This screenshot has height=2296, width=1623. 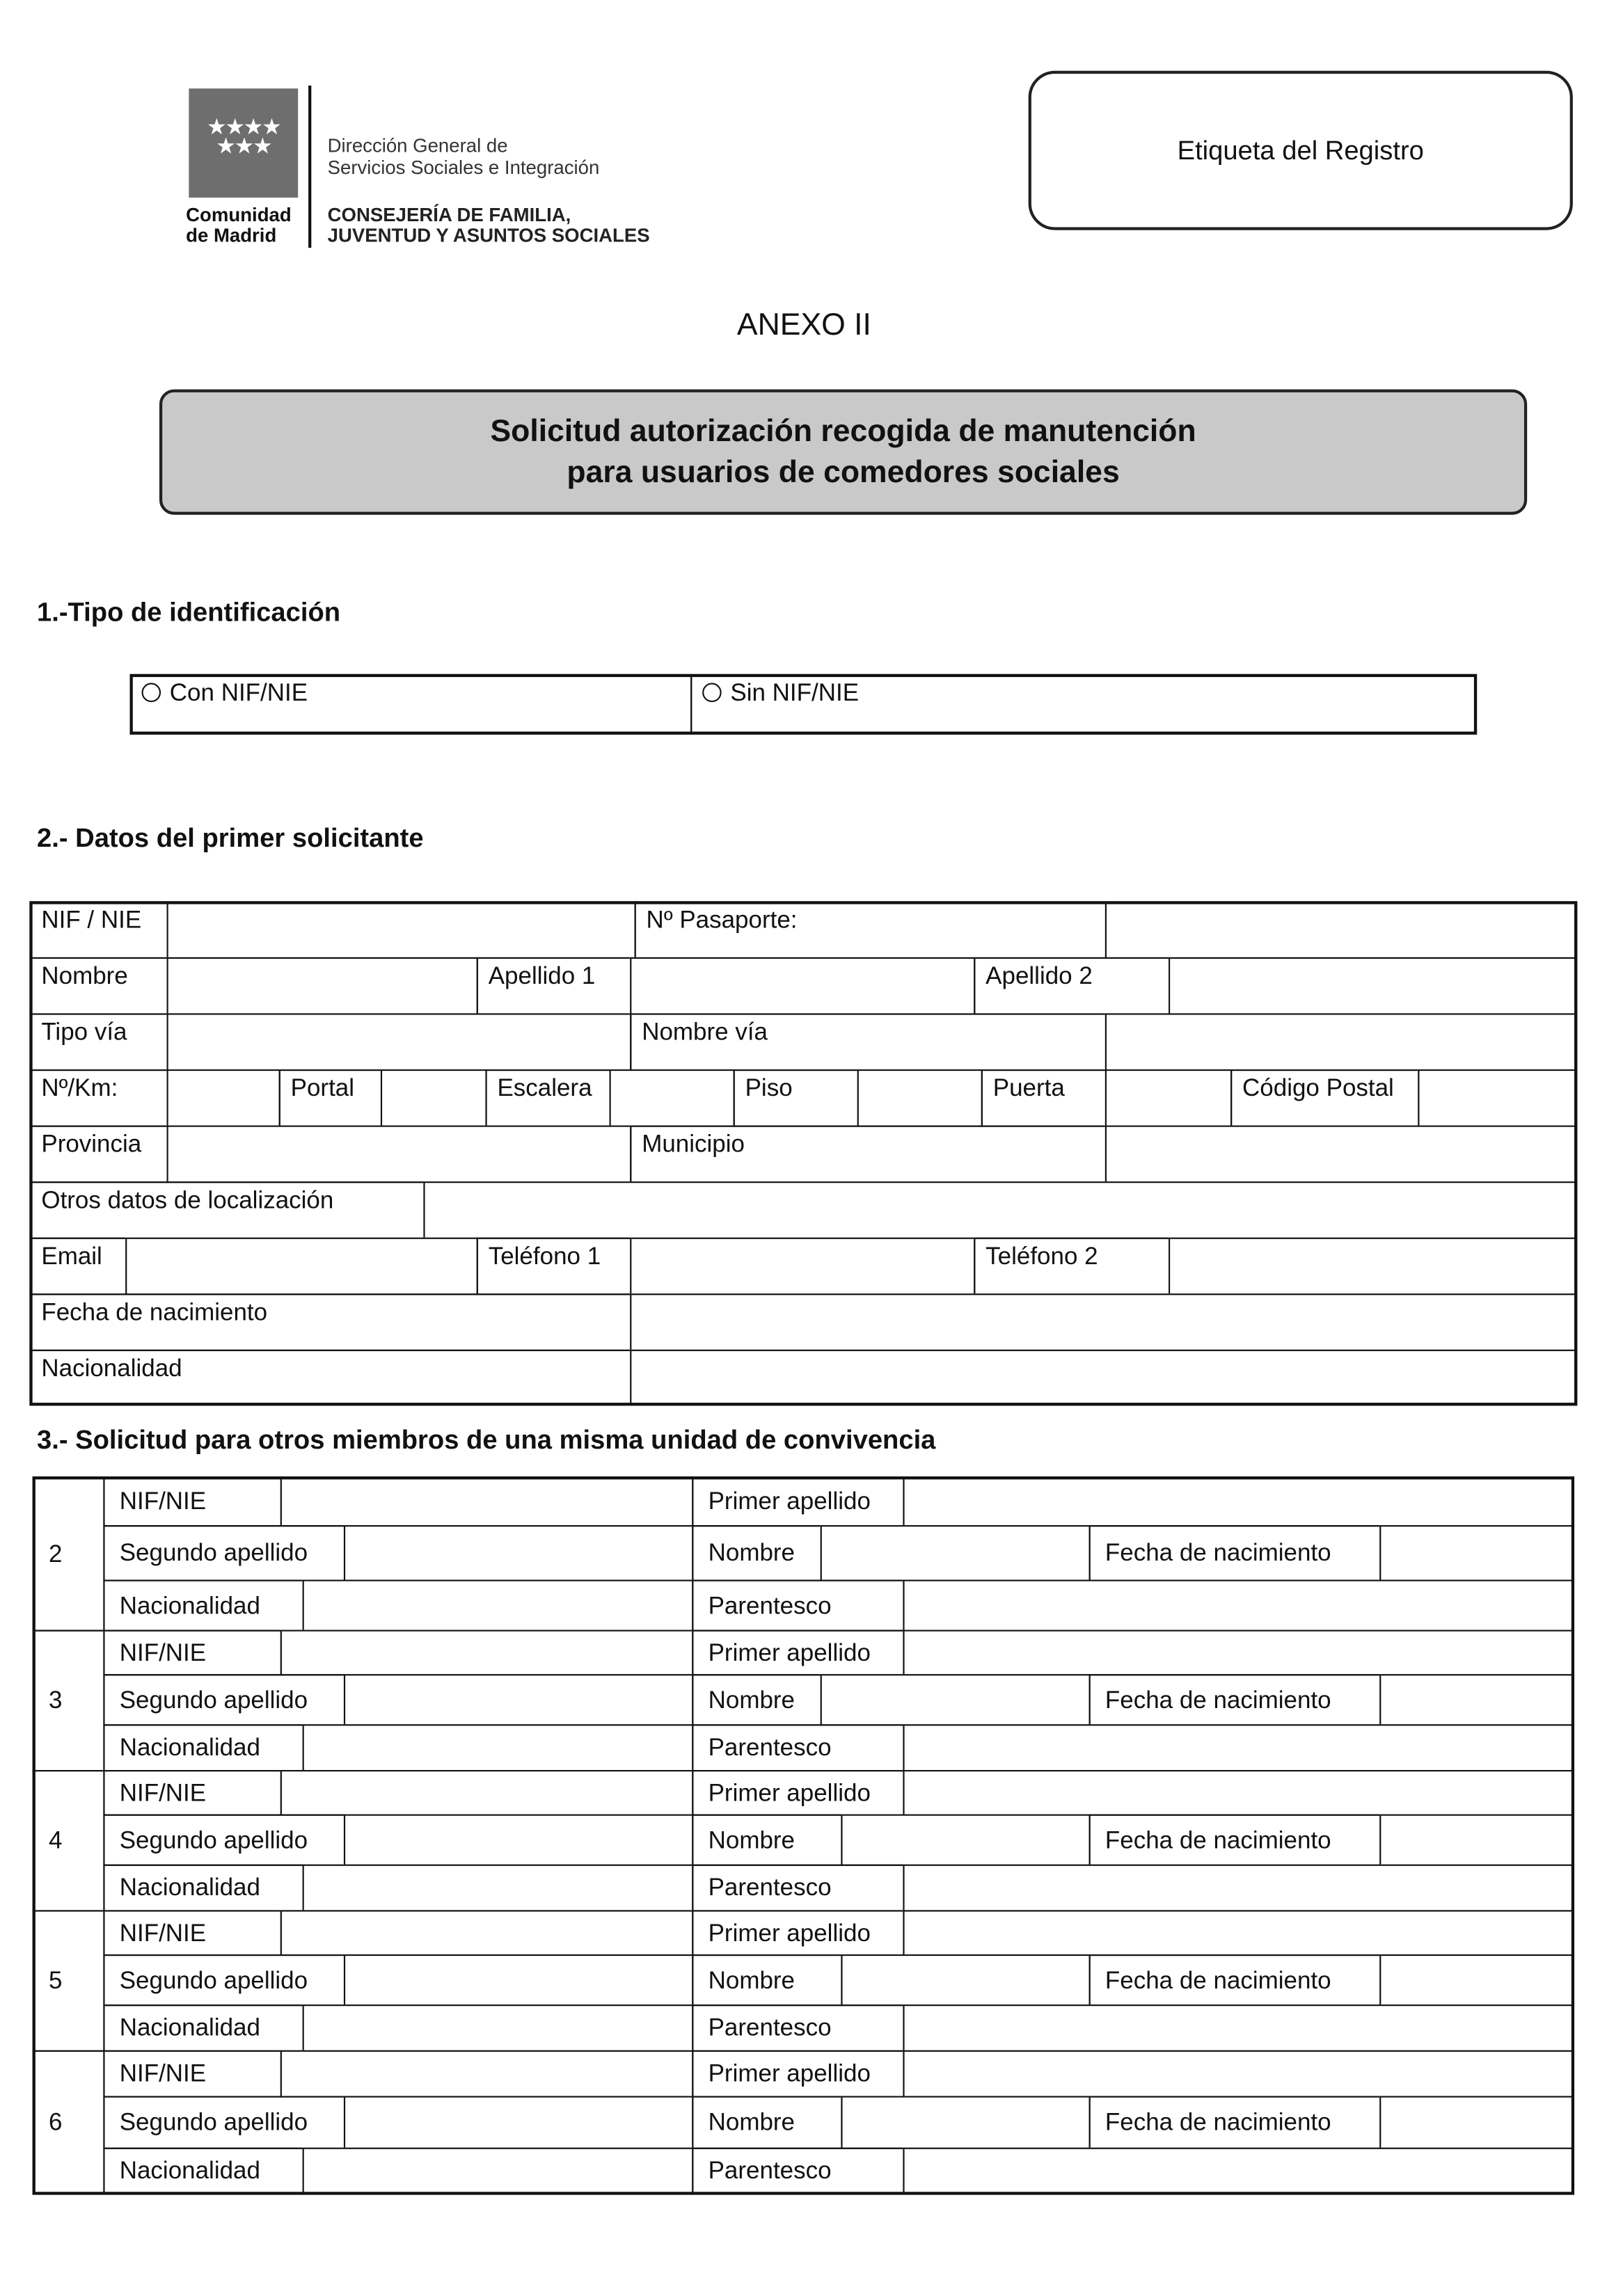 I want to click on member-4-parentesco-input, so click(x=1239, y=1888).